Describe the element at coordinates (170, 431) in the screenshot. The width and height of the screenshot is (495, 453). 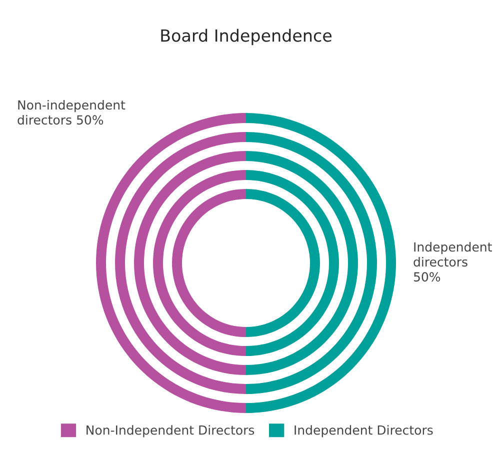
I see `legend-label: Non-Independent Directors` at that location.